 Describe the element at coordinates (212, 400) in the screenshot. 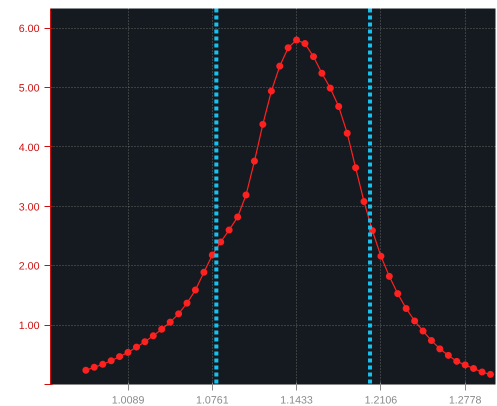

I see `x-tick-label: 1.0761` at that location.